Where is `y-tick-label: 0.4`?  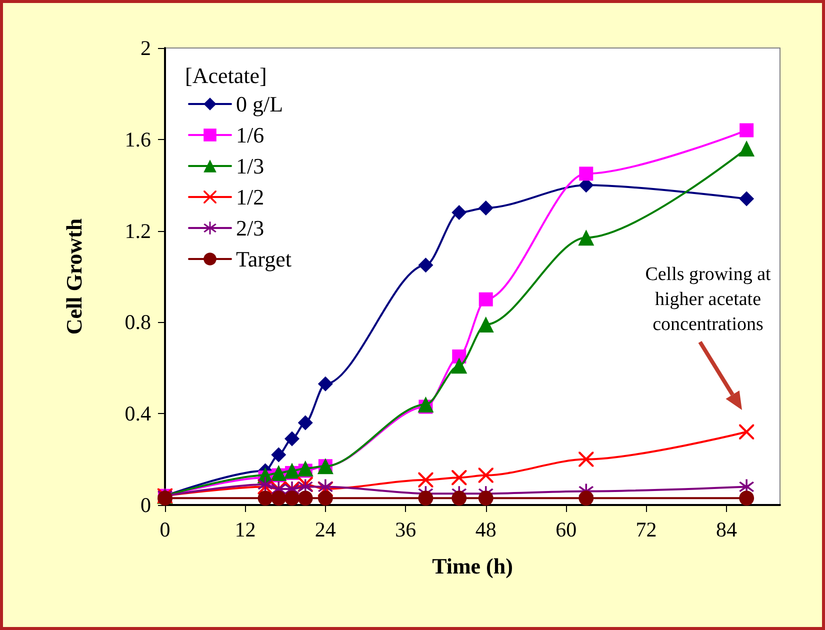
y-tick-label: 0.4 is located at coordinates (138, 414).